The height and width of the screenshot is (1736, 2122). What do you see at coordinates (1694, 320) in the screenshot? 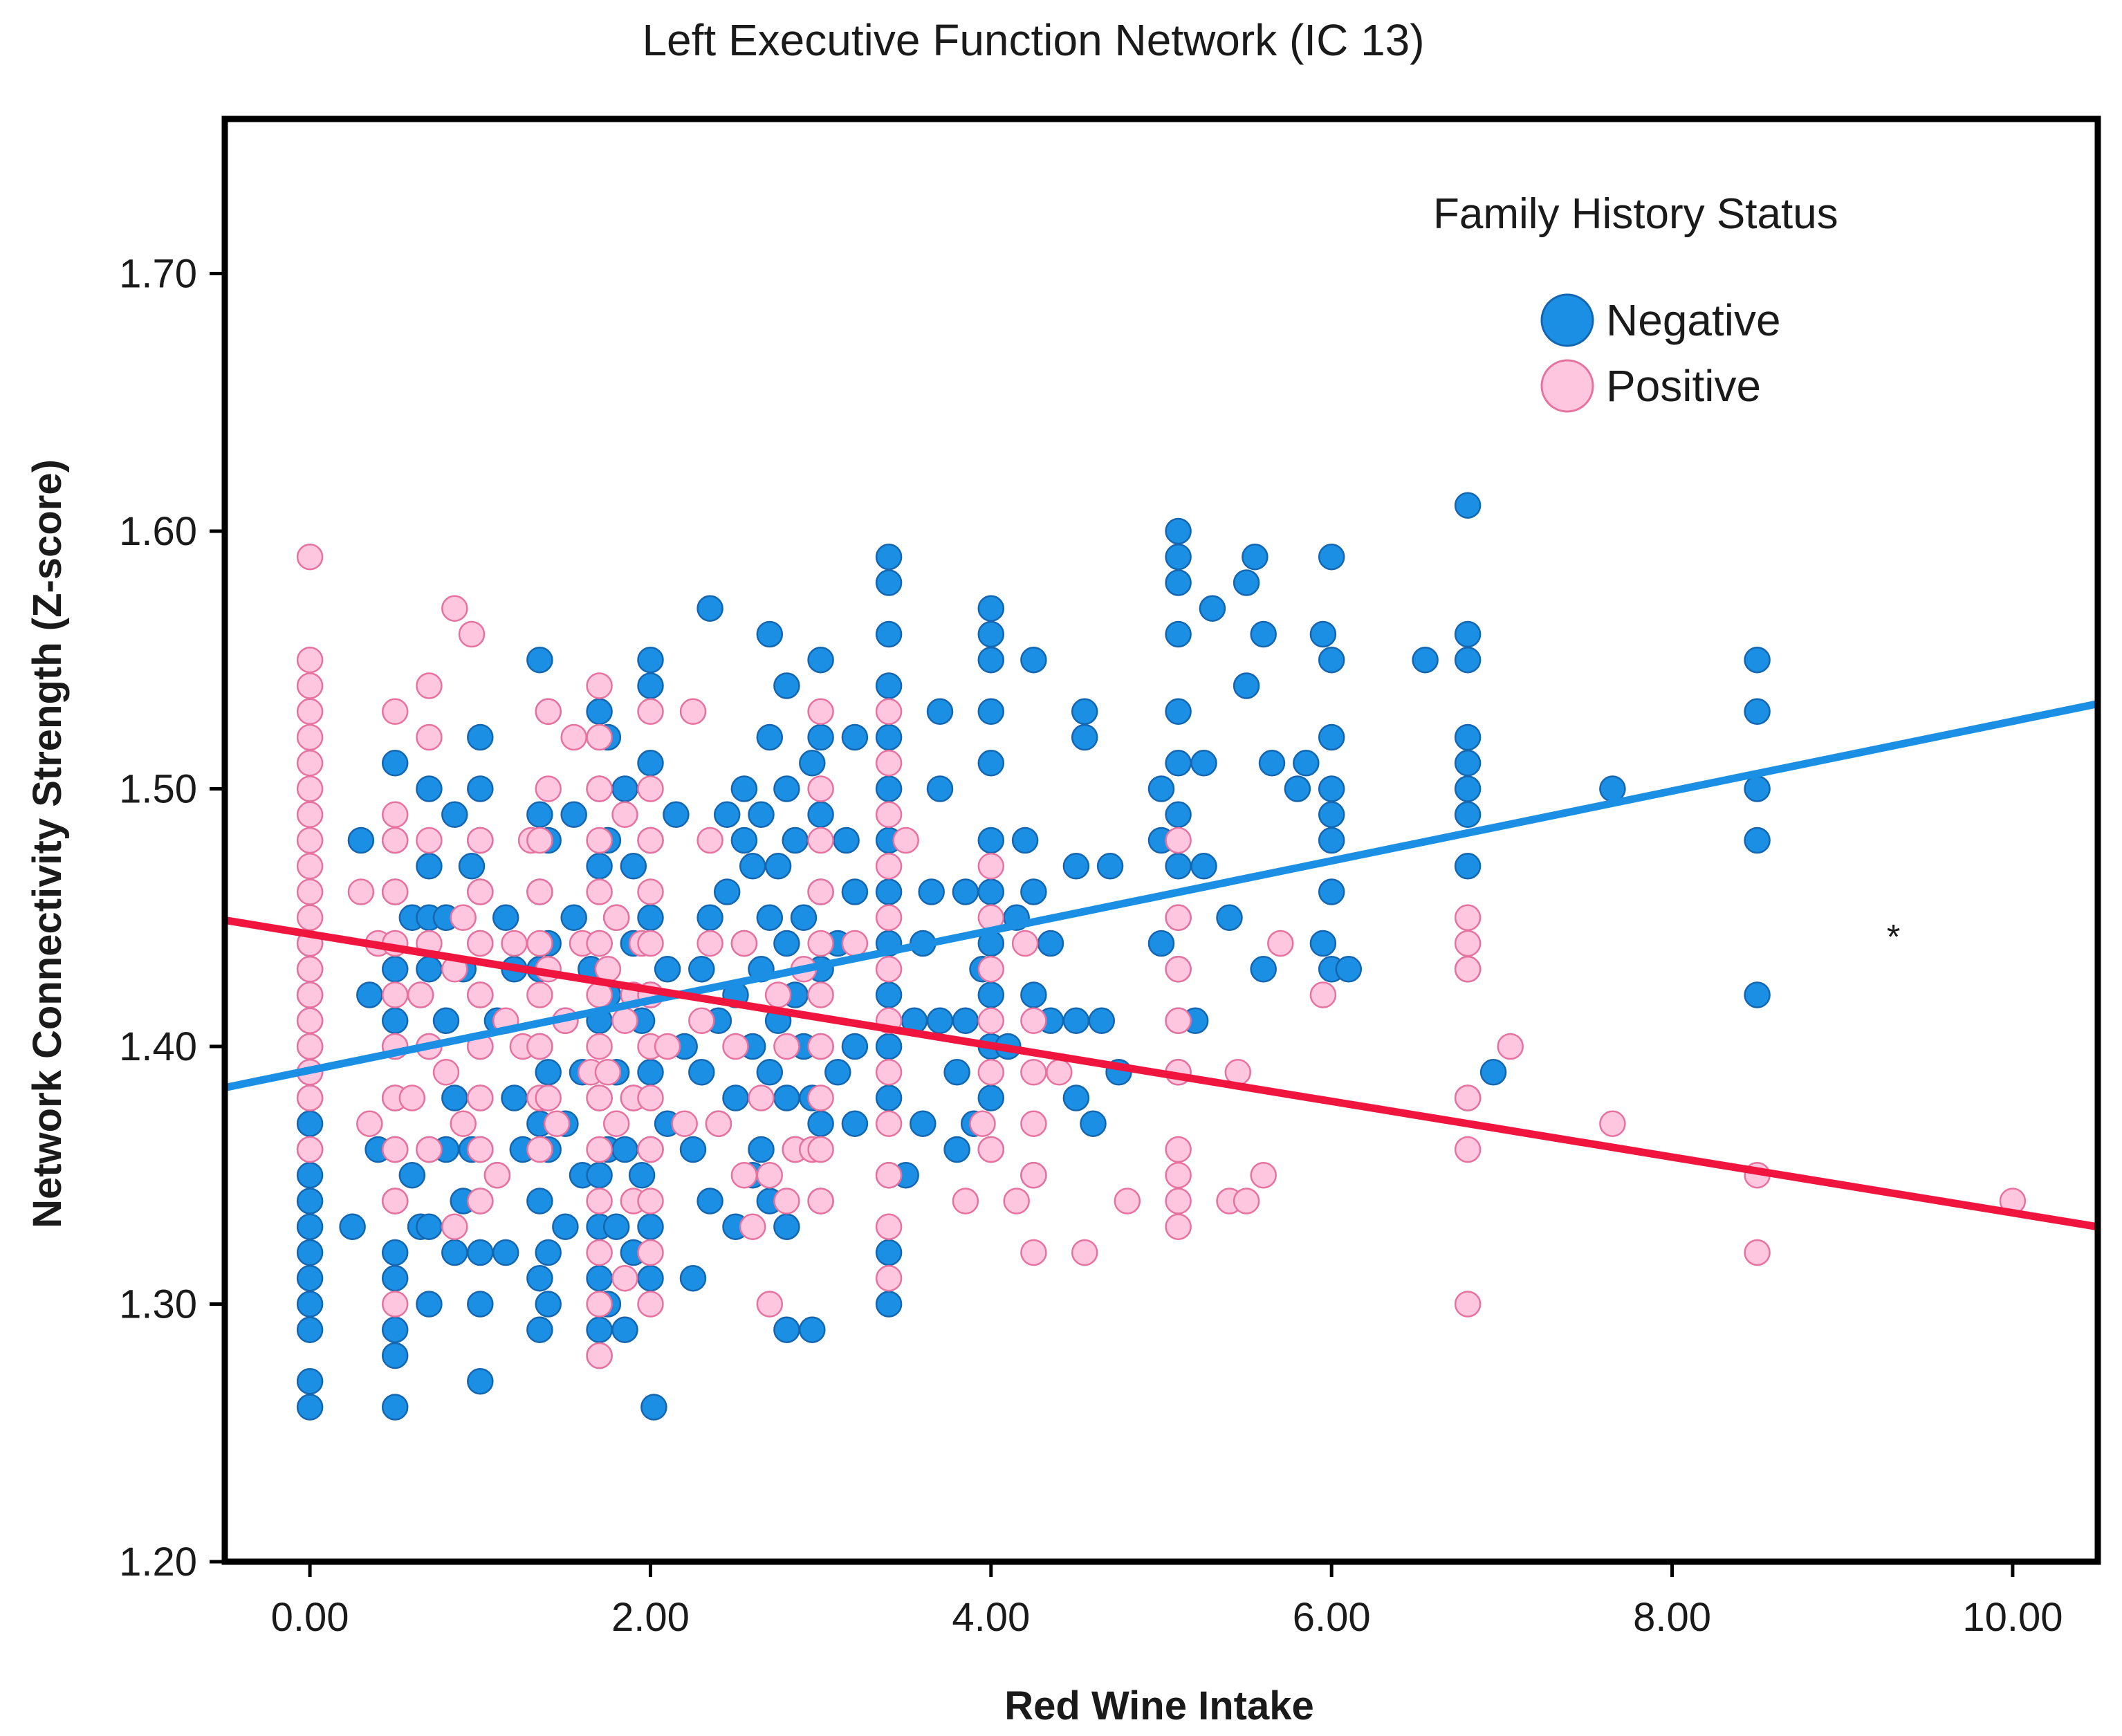
I see `legend-label-negative: Negative` at bounding box center [1694, 320].